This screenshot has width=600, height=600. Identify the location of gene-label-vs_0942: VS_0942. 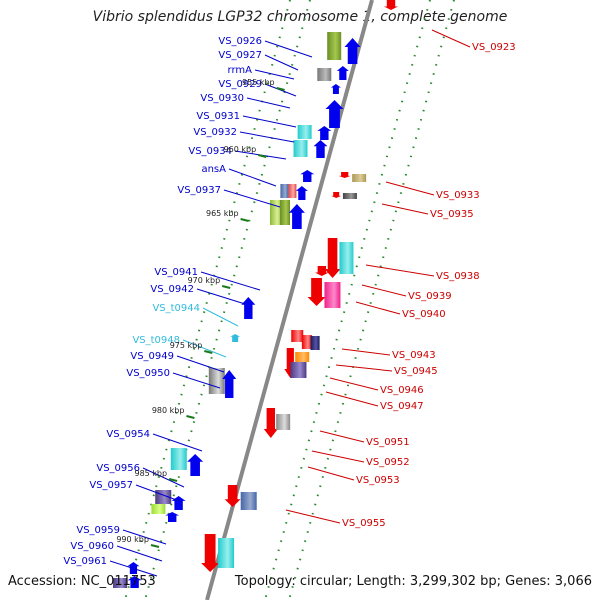
(172, 289).